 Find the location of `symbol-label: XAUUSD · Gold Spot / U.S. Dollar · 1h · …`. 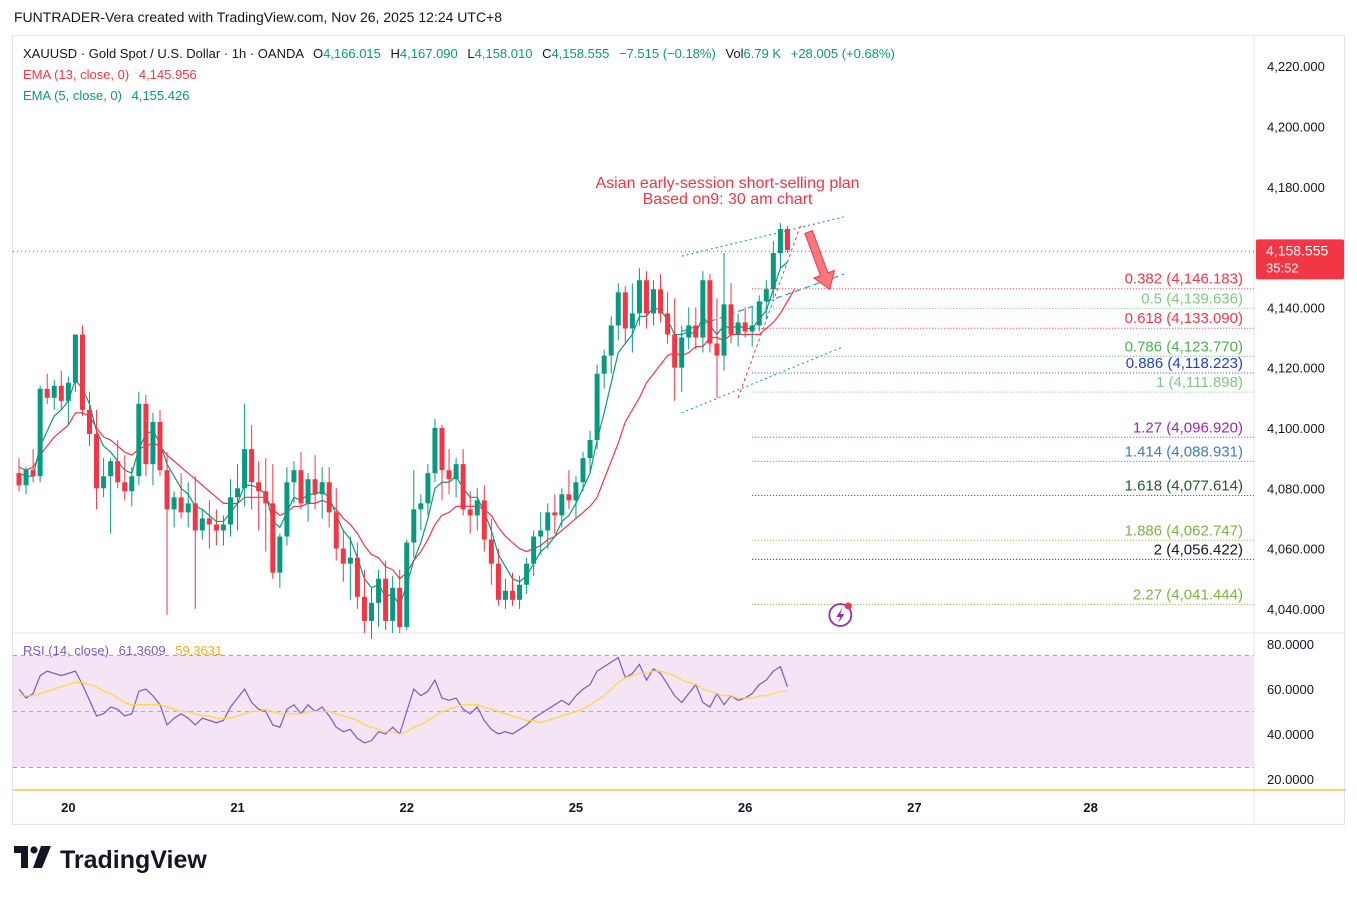

symbol-label: XAUUSD · Gold Spot / U.S. Dollar · 1h · … is located at coordinates (163, 53).